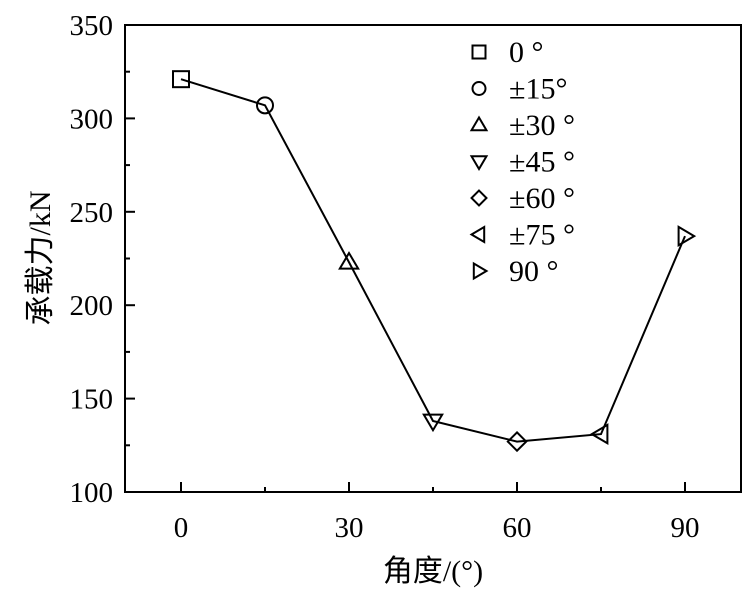 The height and width of the screenshot is (608, 754). Describe the element at coordinates (685, 528) in the screenshot. I see `x-tick-label: 90` at that location.